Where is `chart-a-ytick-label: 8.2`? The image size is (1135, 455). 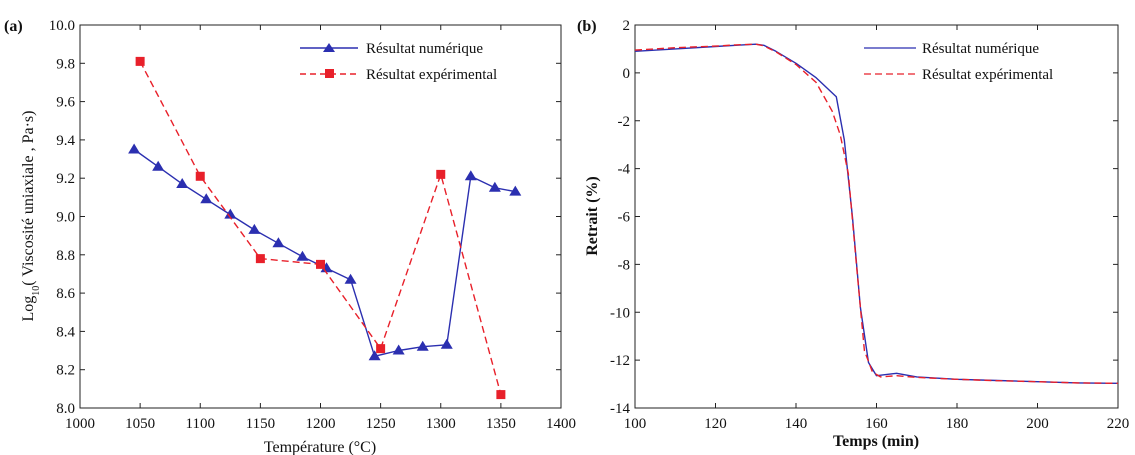
chart-a-ytick-label: 8.2 is located at coordinates (65, 371).